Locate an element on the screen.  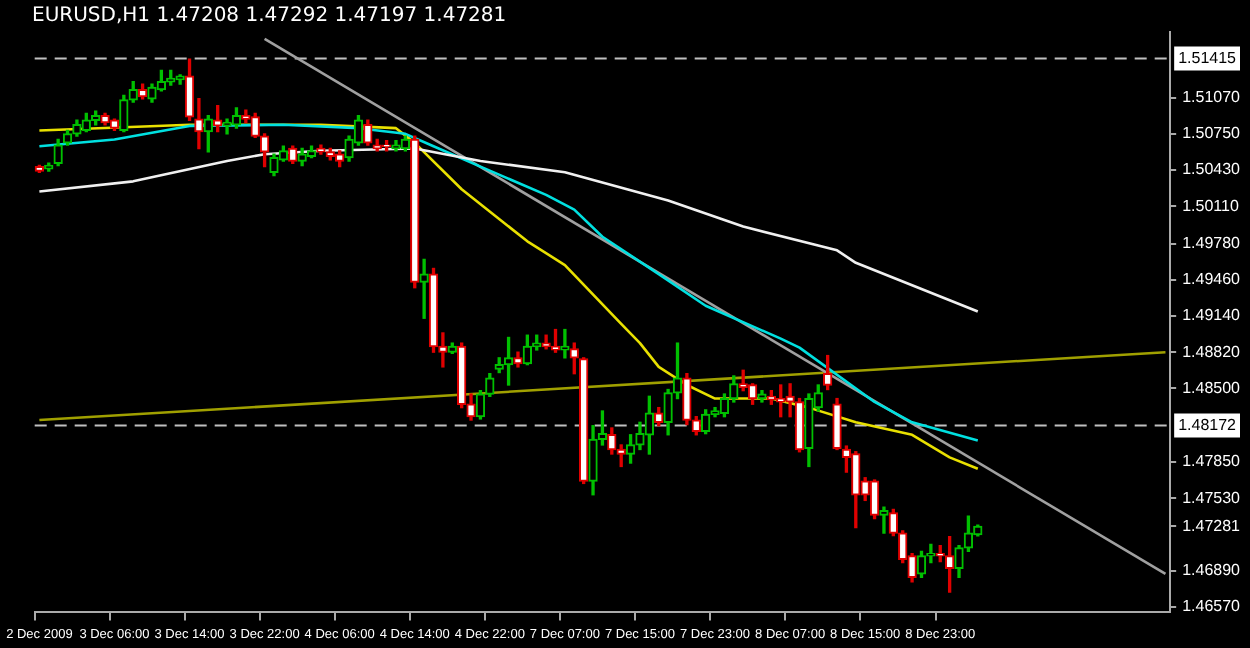
y-tick-label: 1.46570 is located at coordinates (1212, 606).